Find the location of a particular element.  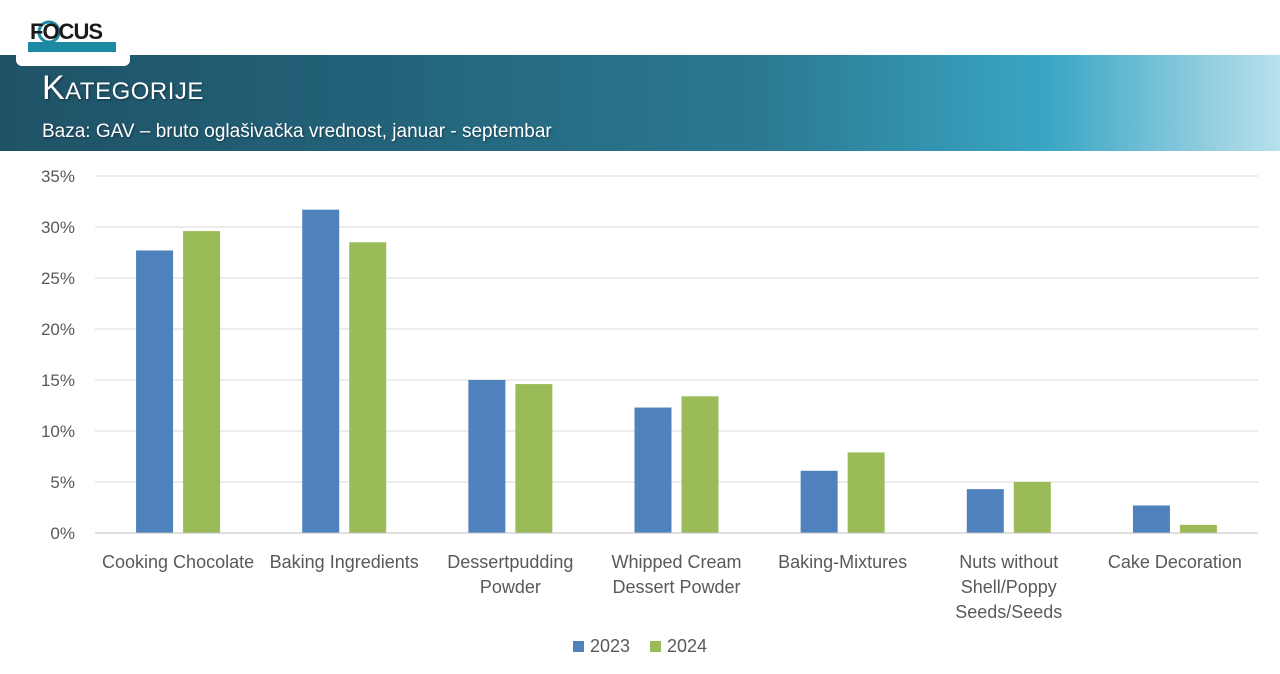

x-tick-label-line: Shell/Poppy is located at coordinates (1009, 587).